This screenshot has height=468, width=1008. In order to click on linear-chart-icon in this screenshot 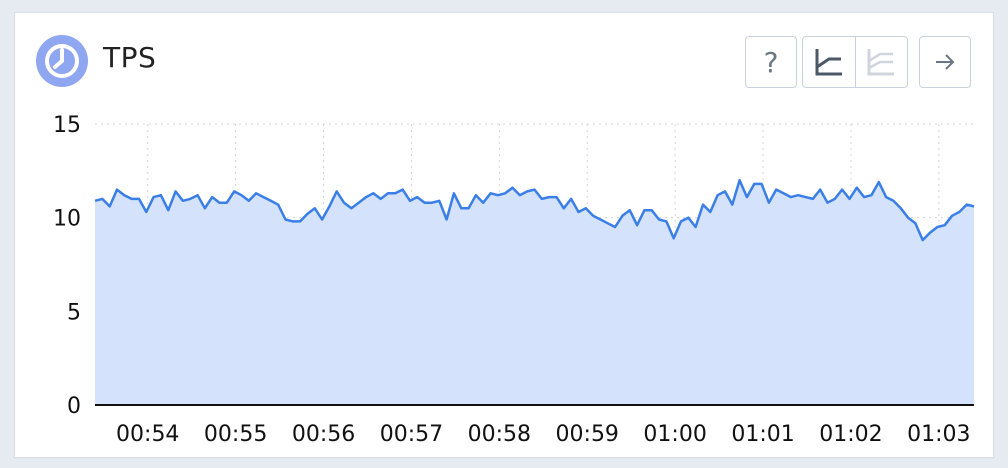, I will do `click(828, 62)`.